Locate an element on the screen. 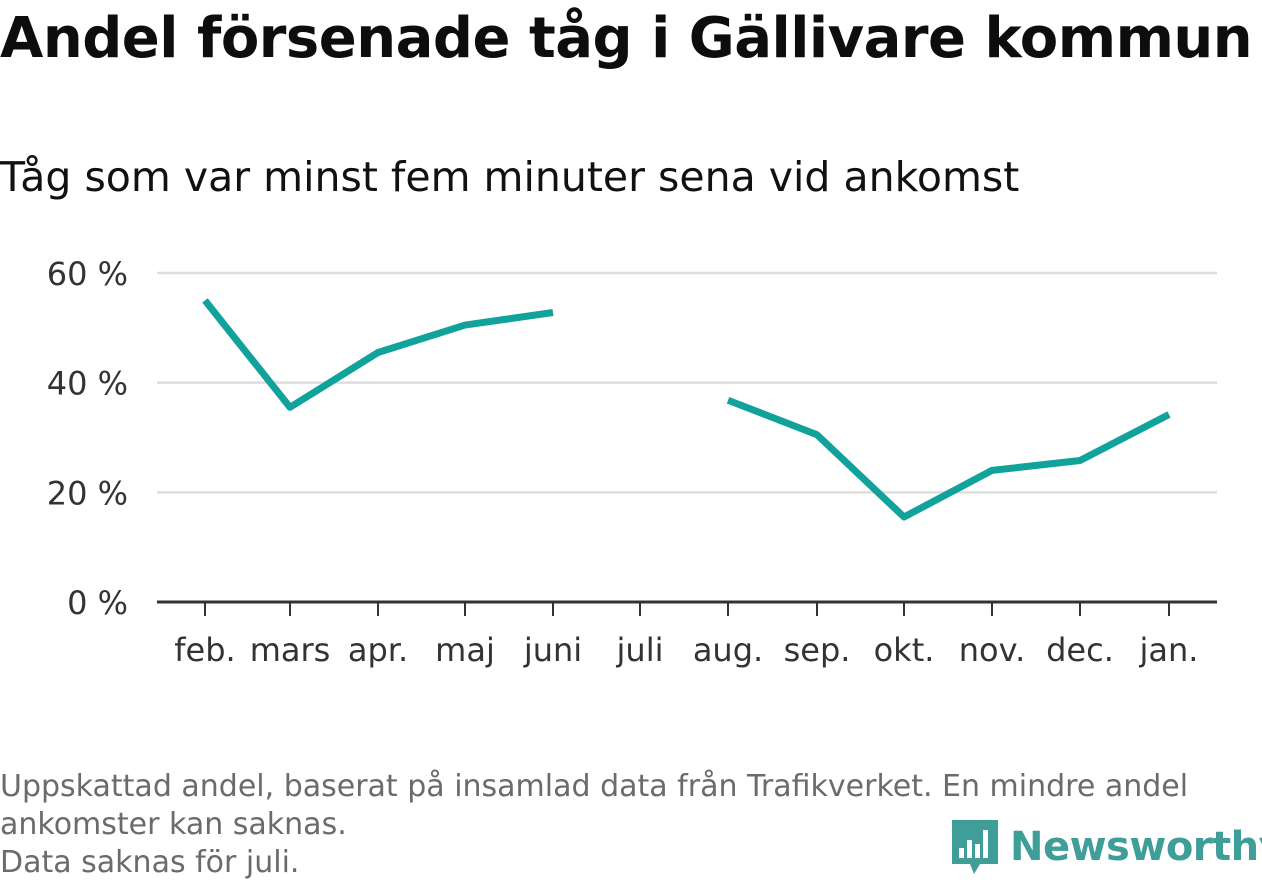 The height and width of the screenshot is (882, 1262). newsworthy-logo: Newsworthy is located at coordinates (1106, 847).